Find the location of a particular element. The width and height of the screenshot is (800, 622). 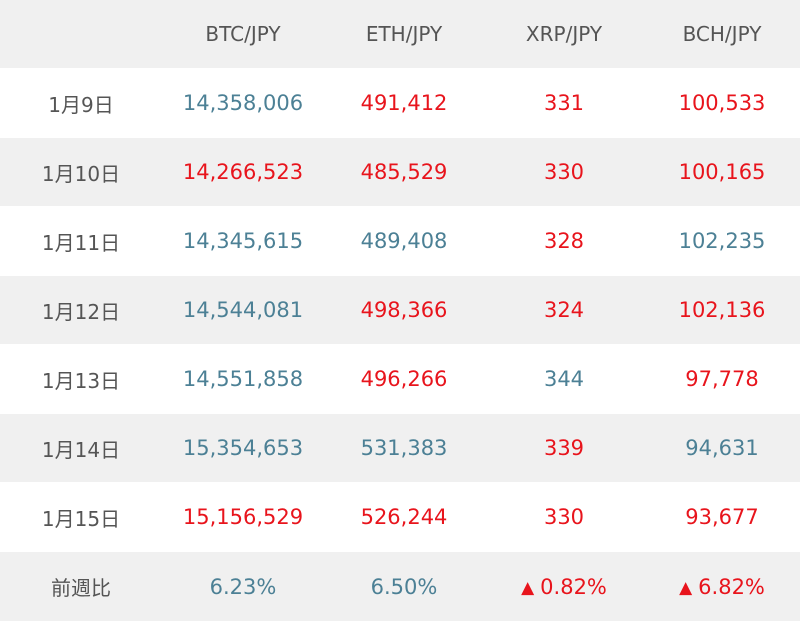

price-bch: 100,165 is located at coordinates (722, 172).